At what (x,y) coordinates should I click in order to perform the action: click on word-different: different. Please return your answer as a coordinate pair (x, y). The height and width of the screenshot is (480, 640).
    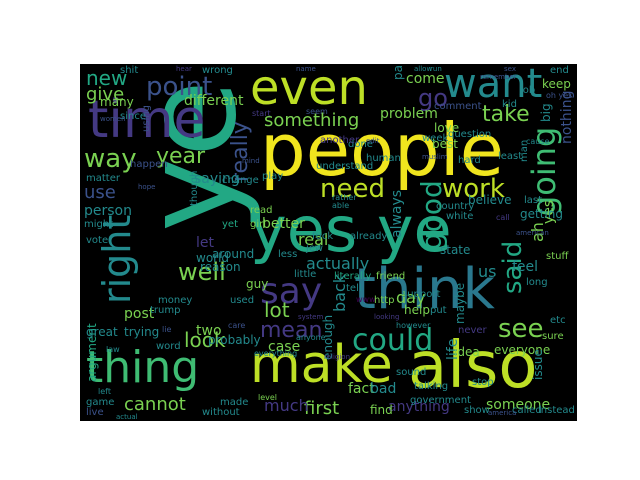
    Looking at the image, I should click on (214, 101).